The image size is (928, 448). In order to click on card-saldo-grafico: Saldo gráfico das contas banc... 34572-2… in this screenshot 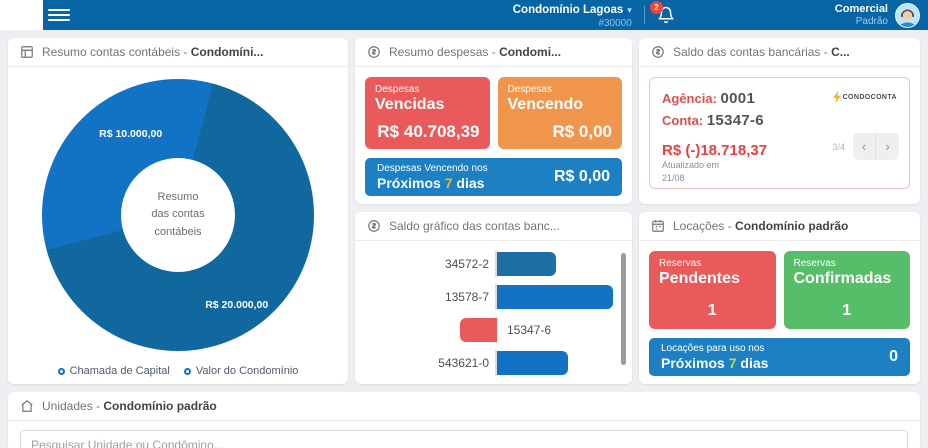, I will do `click(493, 298)`.